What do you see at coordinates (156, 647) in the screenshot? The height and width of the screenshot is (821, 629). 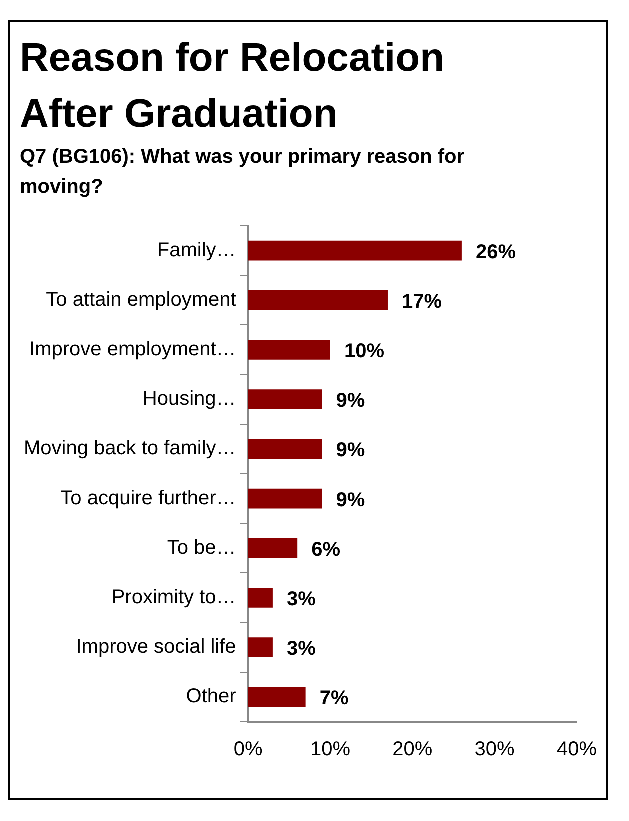 I see `y-tick-label: Improve social life` at bounding box center [156, 647].